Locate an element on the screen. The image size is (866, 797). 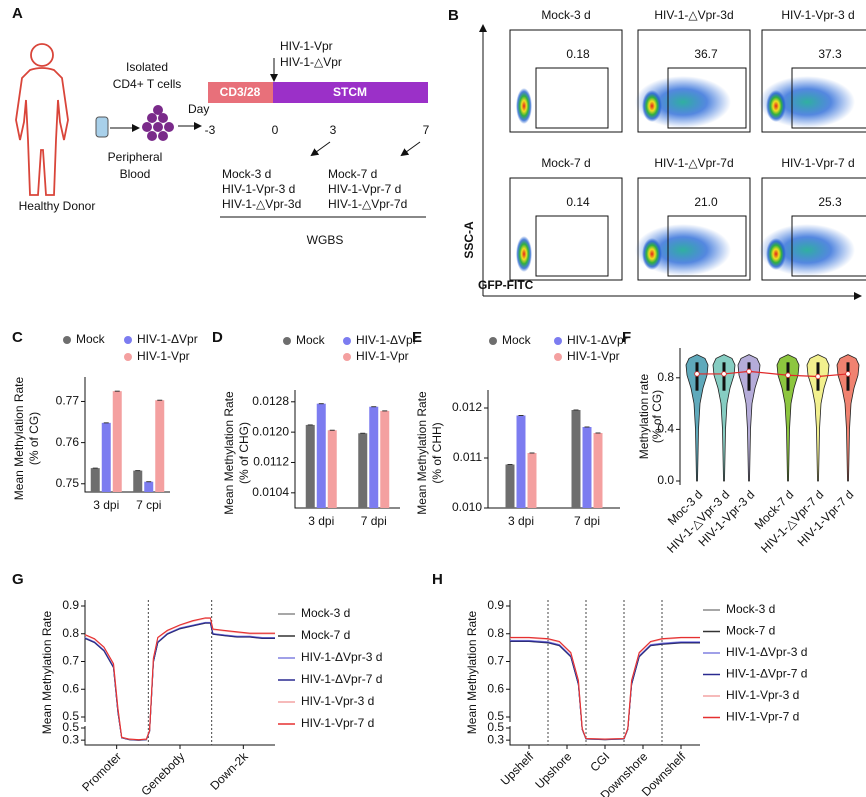
donor-label: Healthy Donor is located at coordinates (57, 206).